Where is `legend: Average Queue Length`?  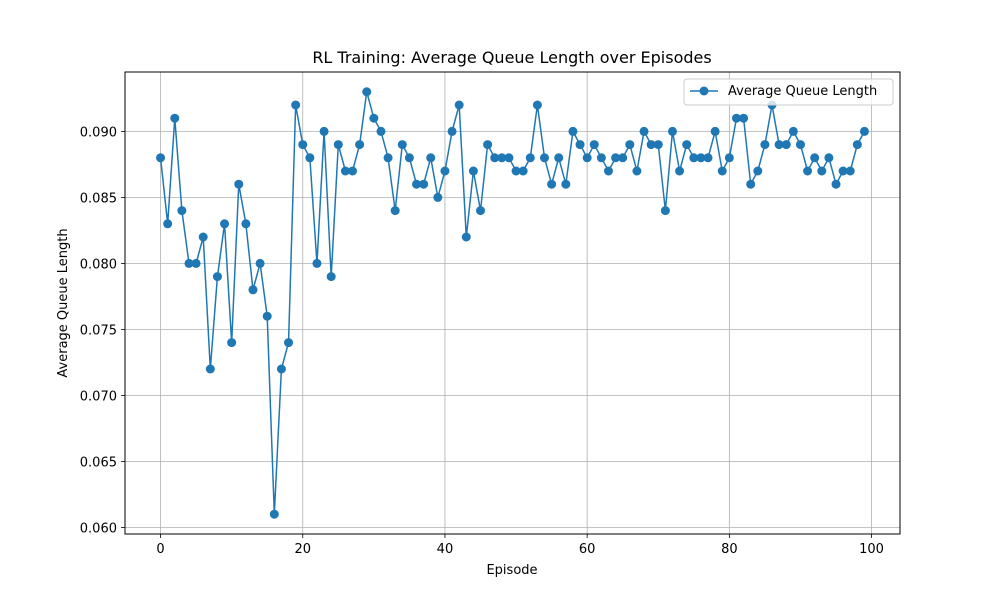
legend: Average Queue Length is located at coordinates (788, 92).